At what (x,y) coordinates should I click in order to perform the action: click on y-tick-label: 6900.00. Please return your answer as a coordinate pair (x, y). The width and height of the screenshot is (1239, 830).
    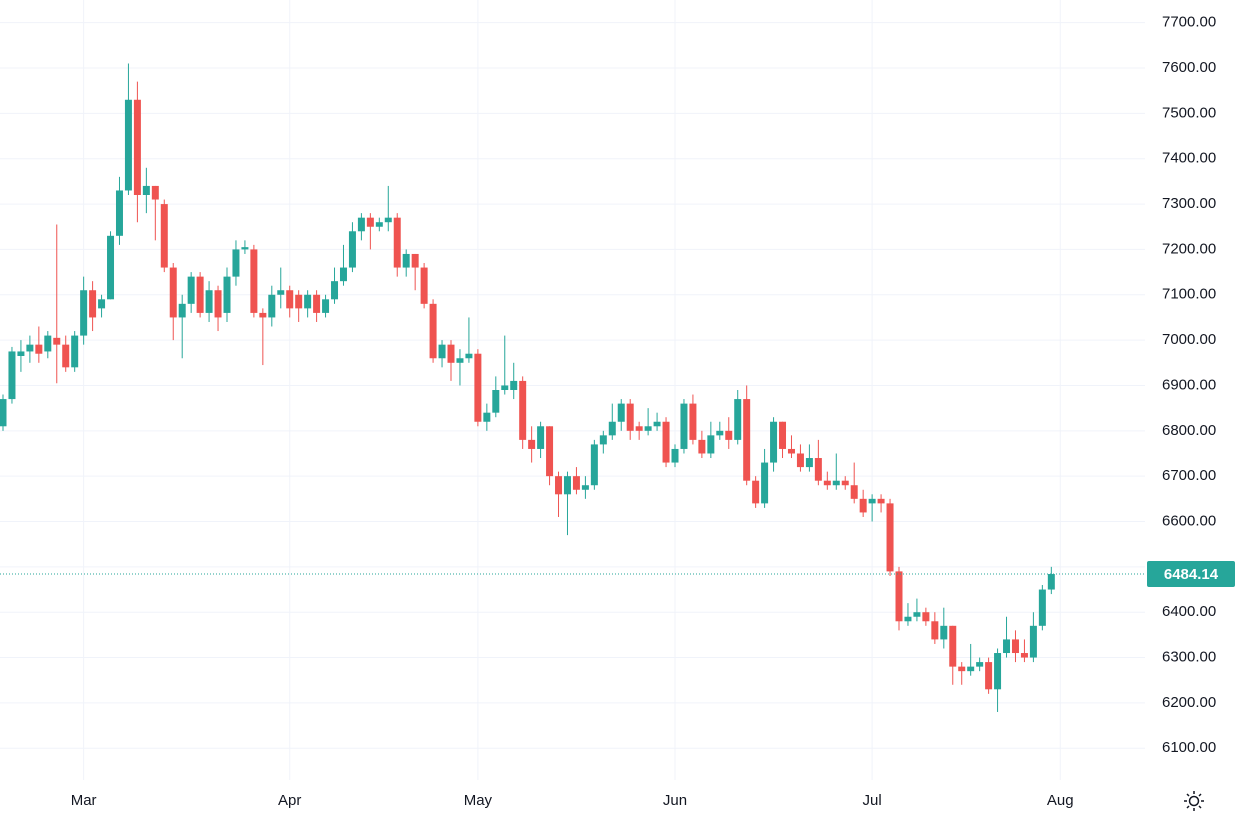
    Looking at the image, I should click on (1189, 384).